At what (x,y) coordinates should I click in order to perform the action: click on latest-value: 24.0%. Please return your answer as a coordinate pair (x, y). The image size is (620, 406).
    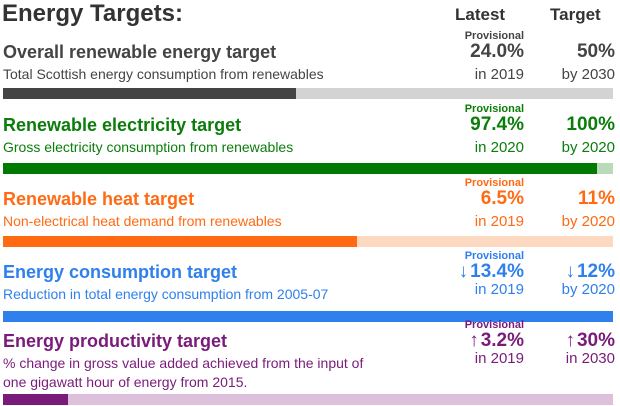
    Looking at the image, I should click on (497, 51).